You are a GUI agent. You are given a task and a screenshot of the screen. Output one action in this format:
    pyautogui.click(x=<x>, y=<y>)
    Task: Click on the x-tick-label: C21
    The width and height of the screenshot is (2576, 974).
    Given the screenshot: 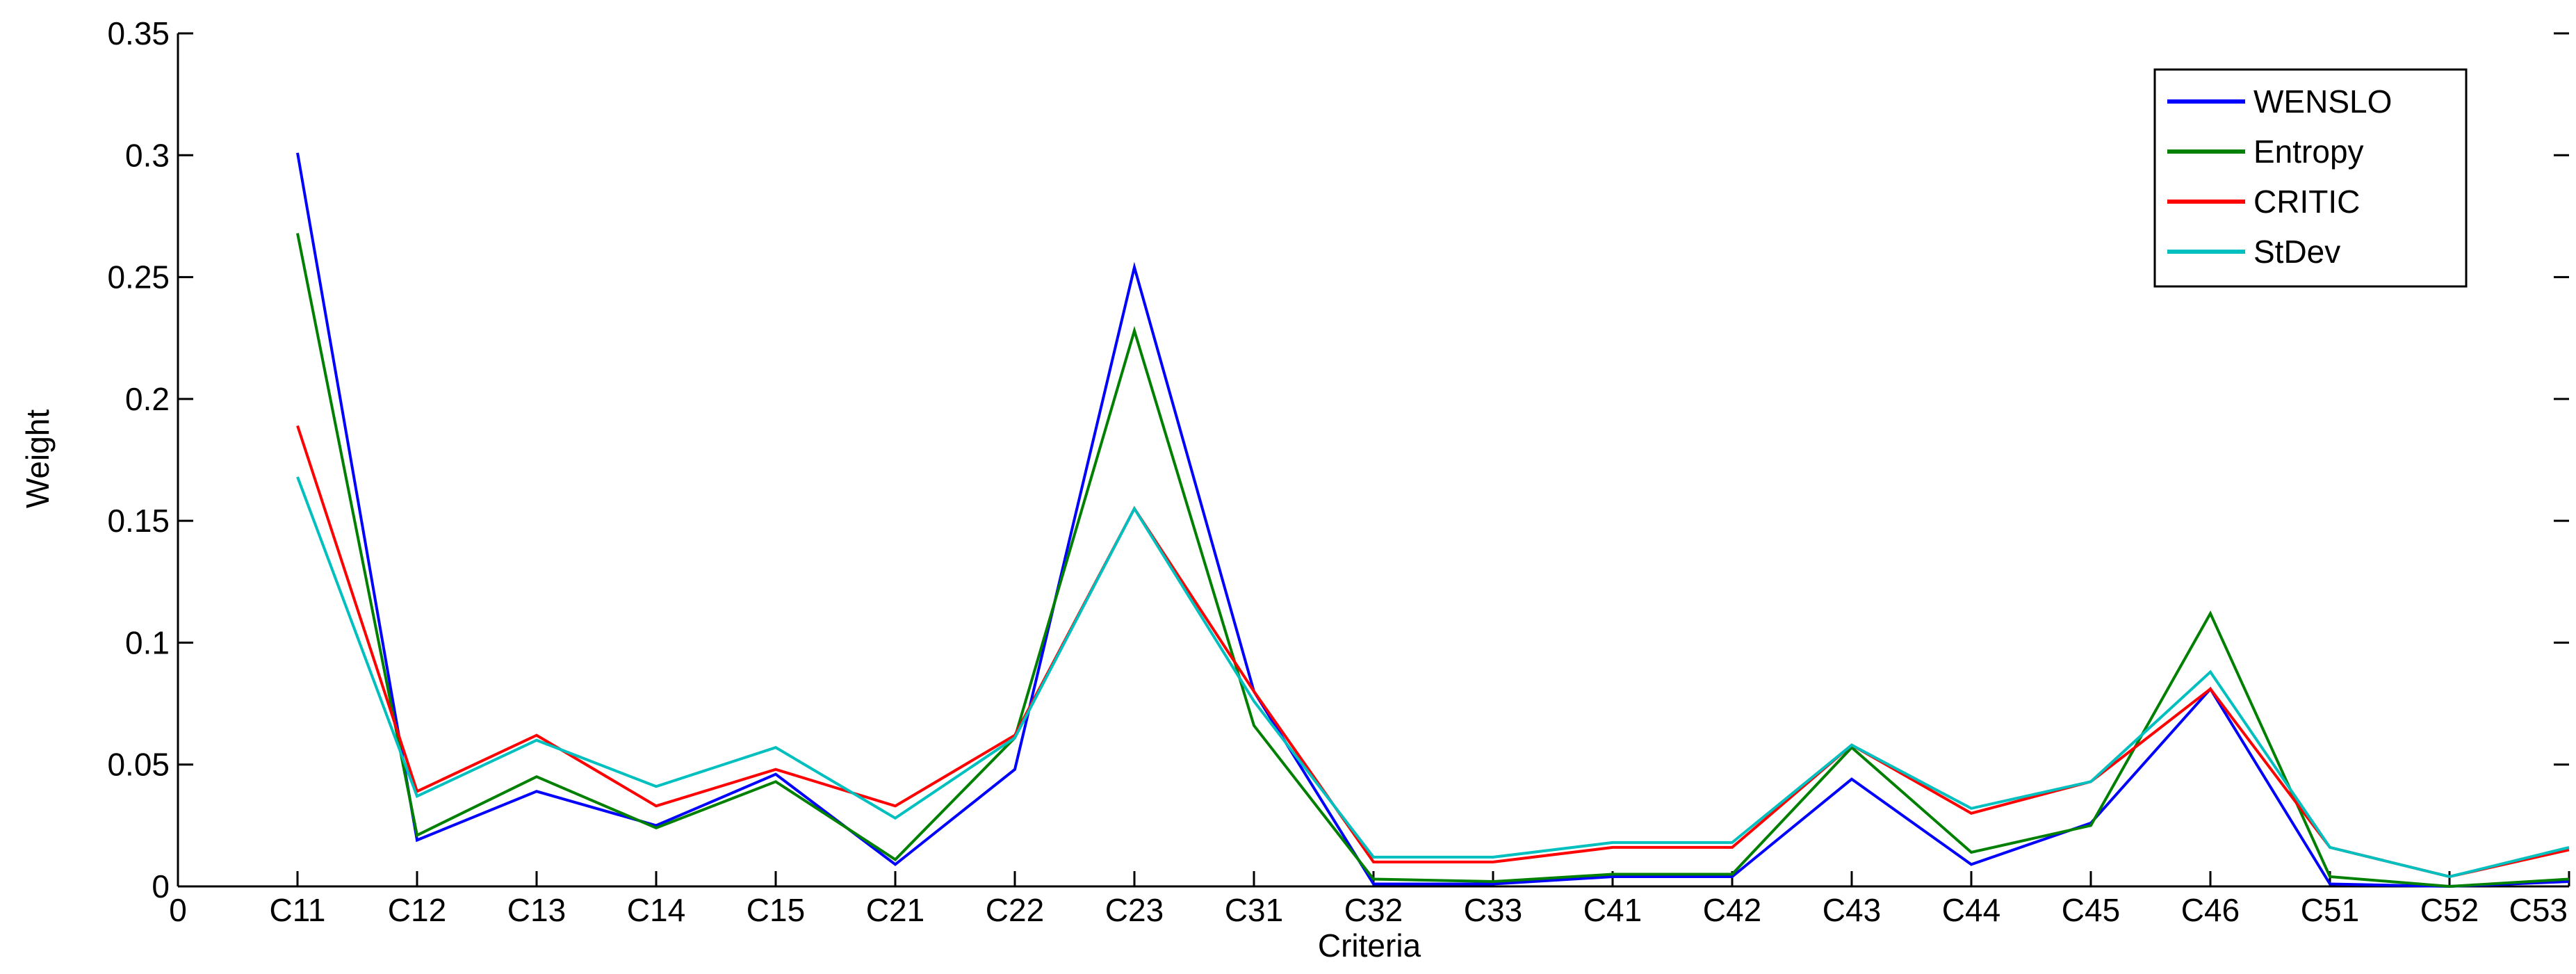 What is the action you would take?
    pyautogui.click(x=895, y=910)
    